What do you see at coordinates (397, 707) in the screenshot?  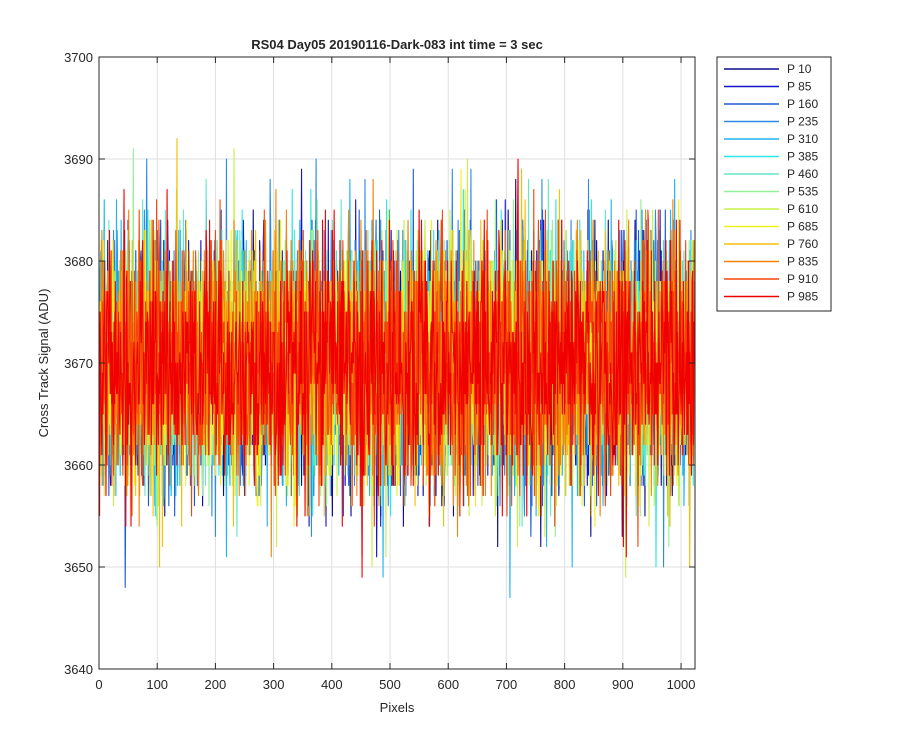 I see `x-axis-label: Pixels` at bounding box center [397, 707].